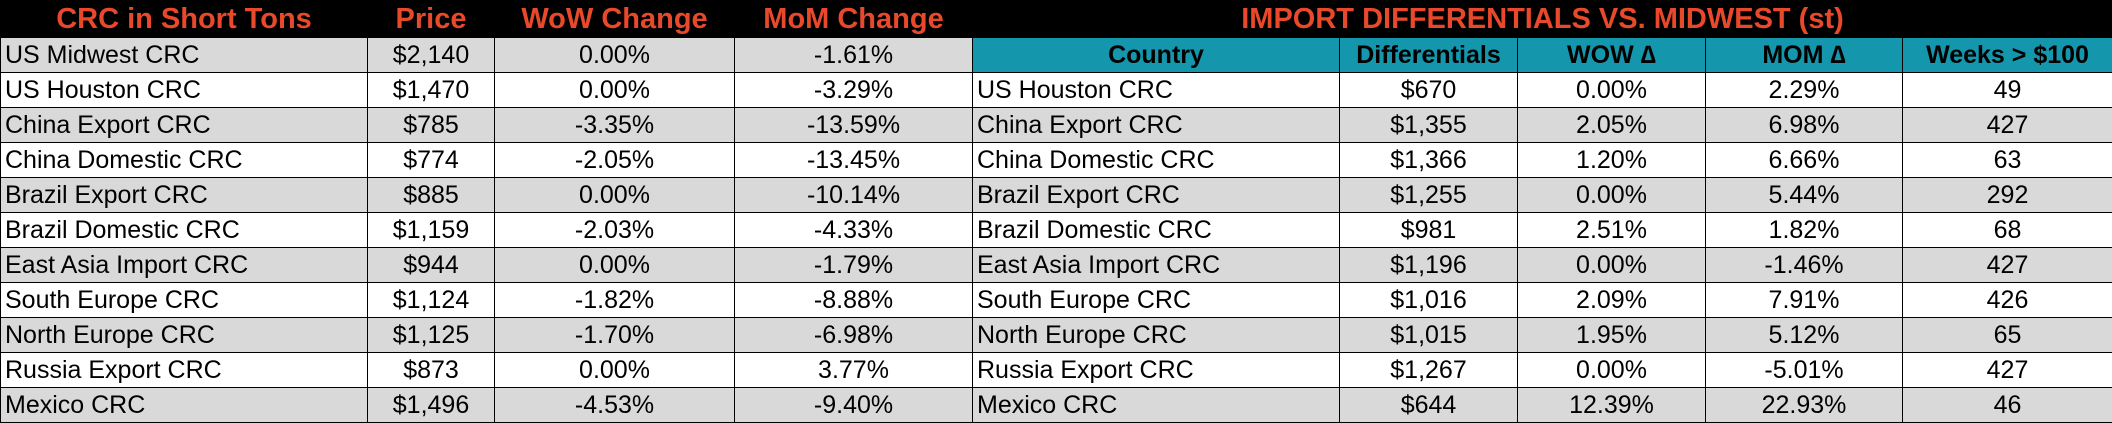 Image resolution: width=2112 pixels, height=423 pixels. Describe the element at coordinates (1156, 370) in the screenshot. I see `country-name-cell: Russia Export CRC` at that location.